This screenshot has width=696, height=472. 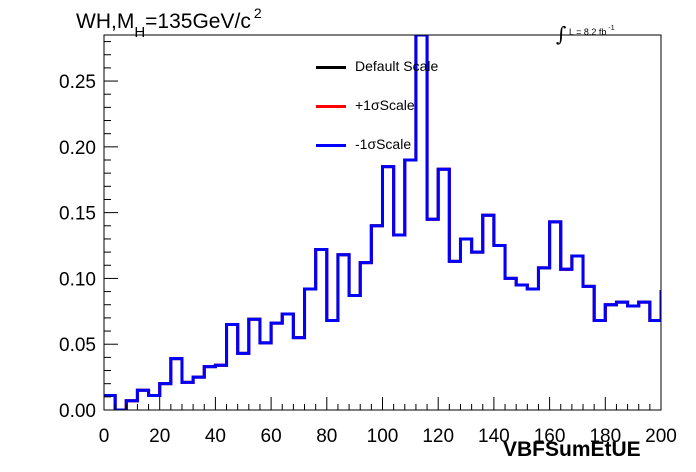 What do you see at coordinates (271, 436) in the screenshot?
I see `x-tick-label: 60` at bounding box center [271, 436].